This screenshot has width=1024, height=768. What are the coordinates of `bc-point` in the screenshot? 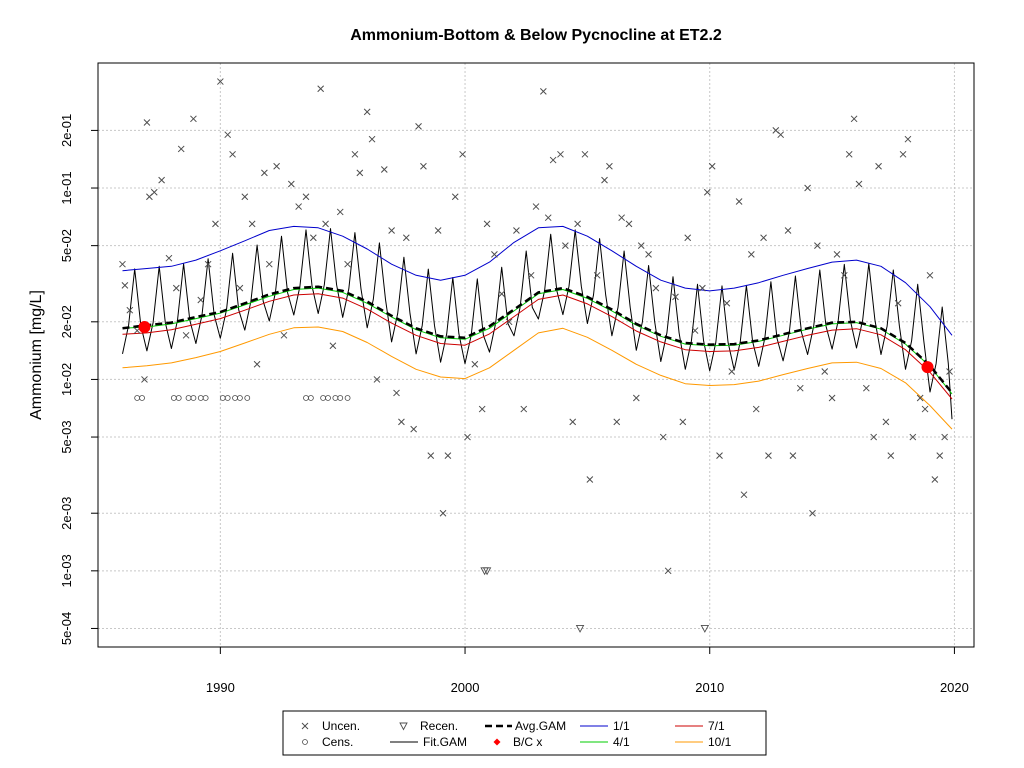 It's located at (927, 367).